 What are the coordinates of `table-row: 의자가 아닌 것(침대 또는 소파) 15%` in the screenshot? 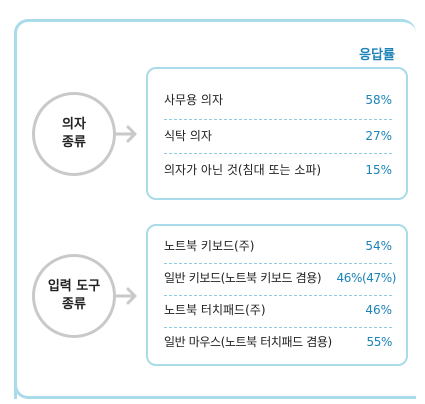 It's located at (278, 169).